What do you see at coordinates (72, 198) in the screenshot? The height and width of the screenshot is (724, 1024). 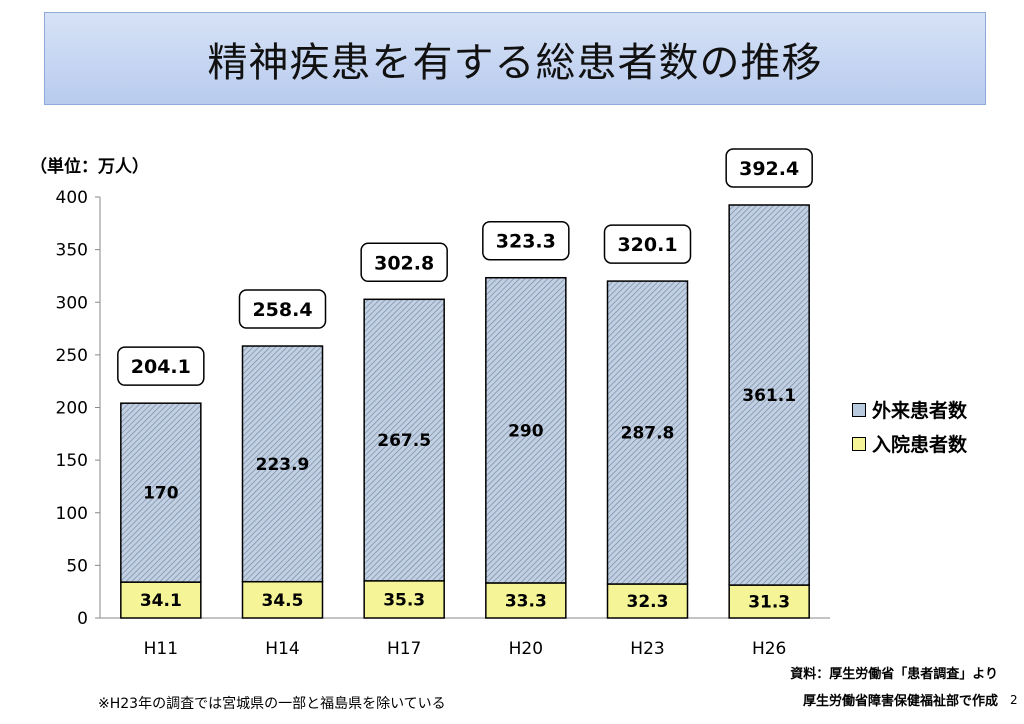 I see `y-tick-label: 400` at bounding box center [72, 198].